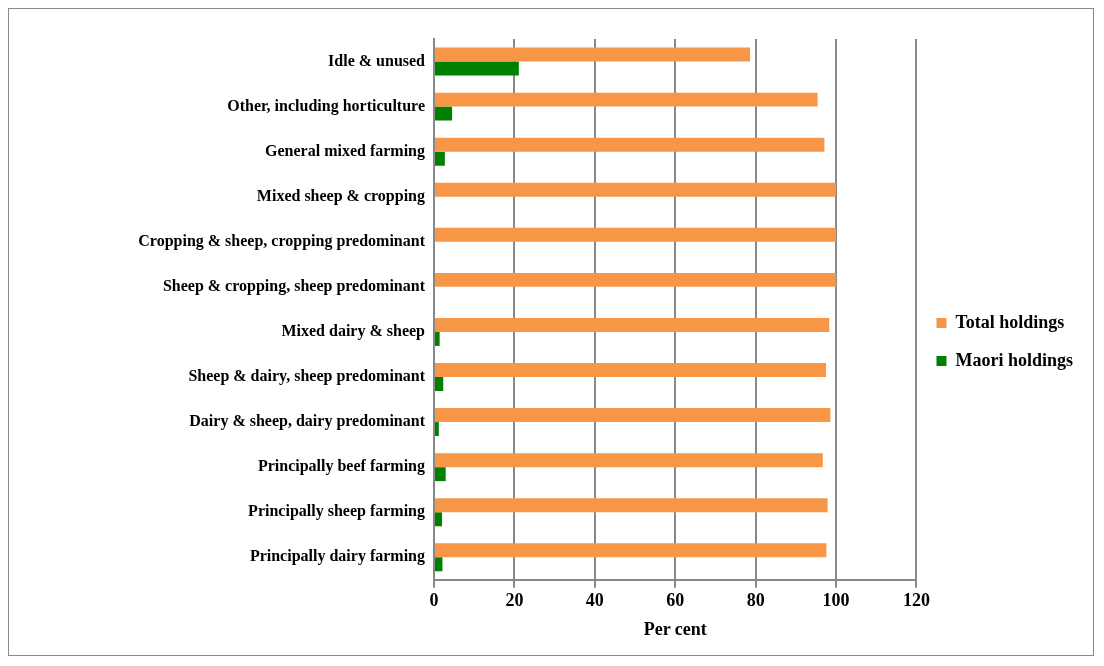 This screenshot has height=666, width=1104. Describe the element at coordinates (340, 195) in the screenshot. I see `y-tick-label: Mixed sheep & cropping` at that location.